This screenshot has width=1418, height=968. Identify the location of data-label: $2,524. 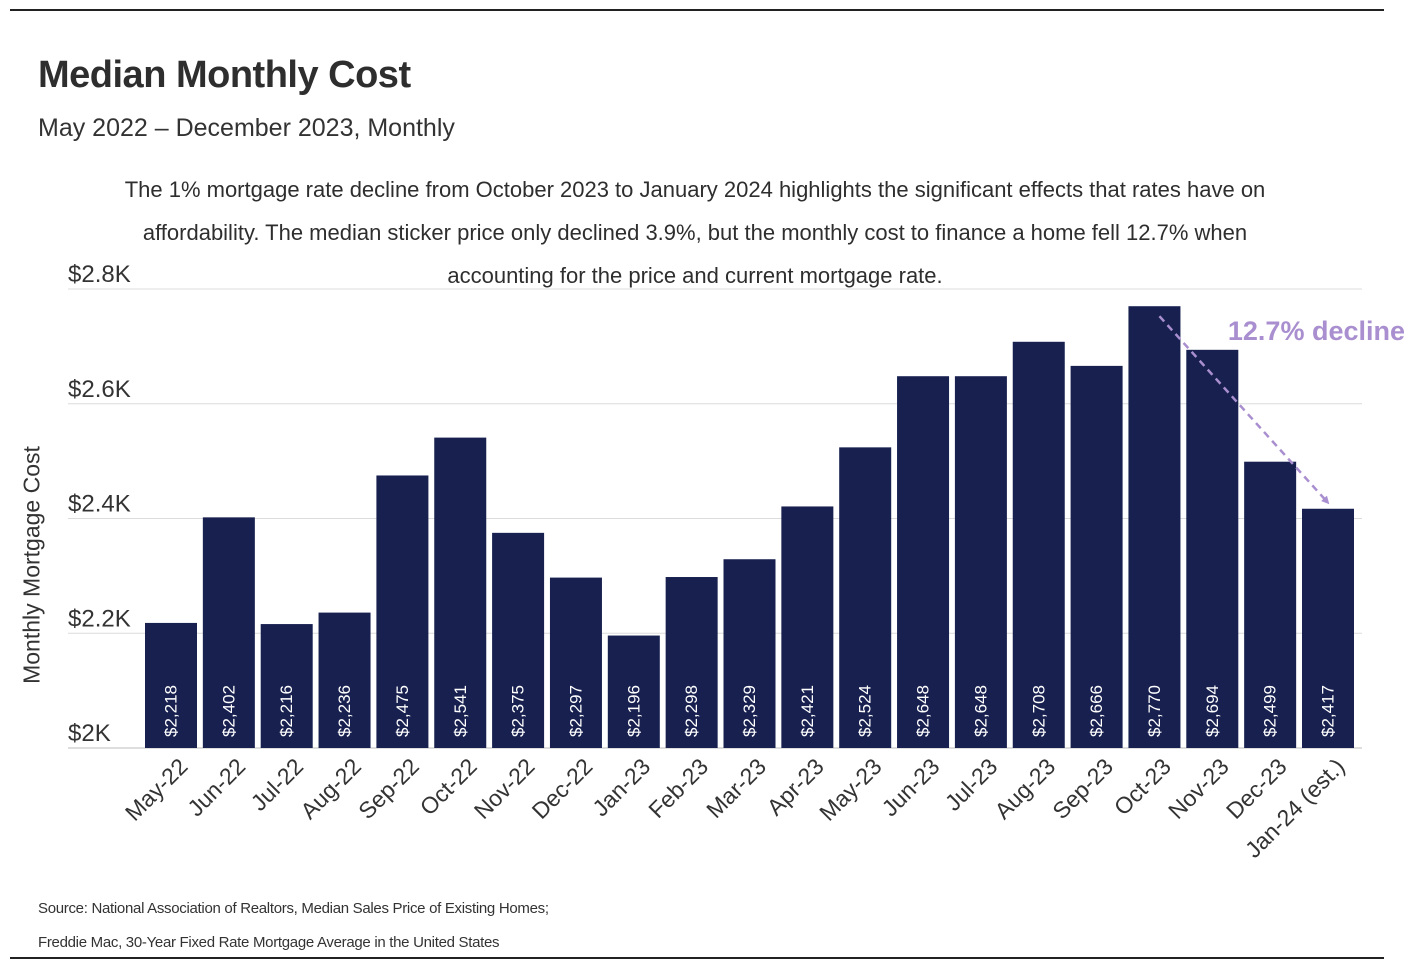
(865, 711).